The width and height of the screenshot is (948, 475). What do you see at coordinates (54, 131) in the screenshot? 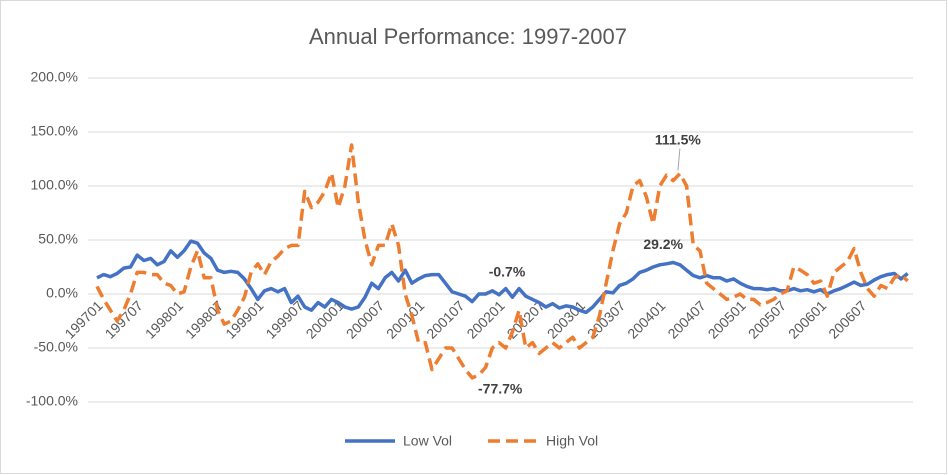
I see `y-tick-label: 150.0%` at bounding box center [54, 131].